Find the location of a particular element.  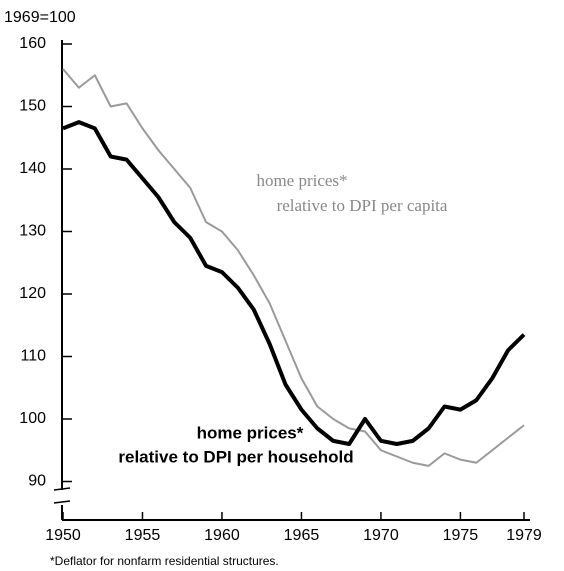

x-tick-label: 1979 is located at coordinates (524, 535).